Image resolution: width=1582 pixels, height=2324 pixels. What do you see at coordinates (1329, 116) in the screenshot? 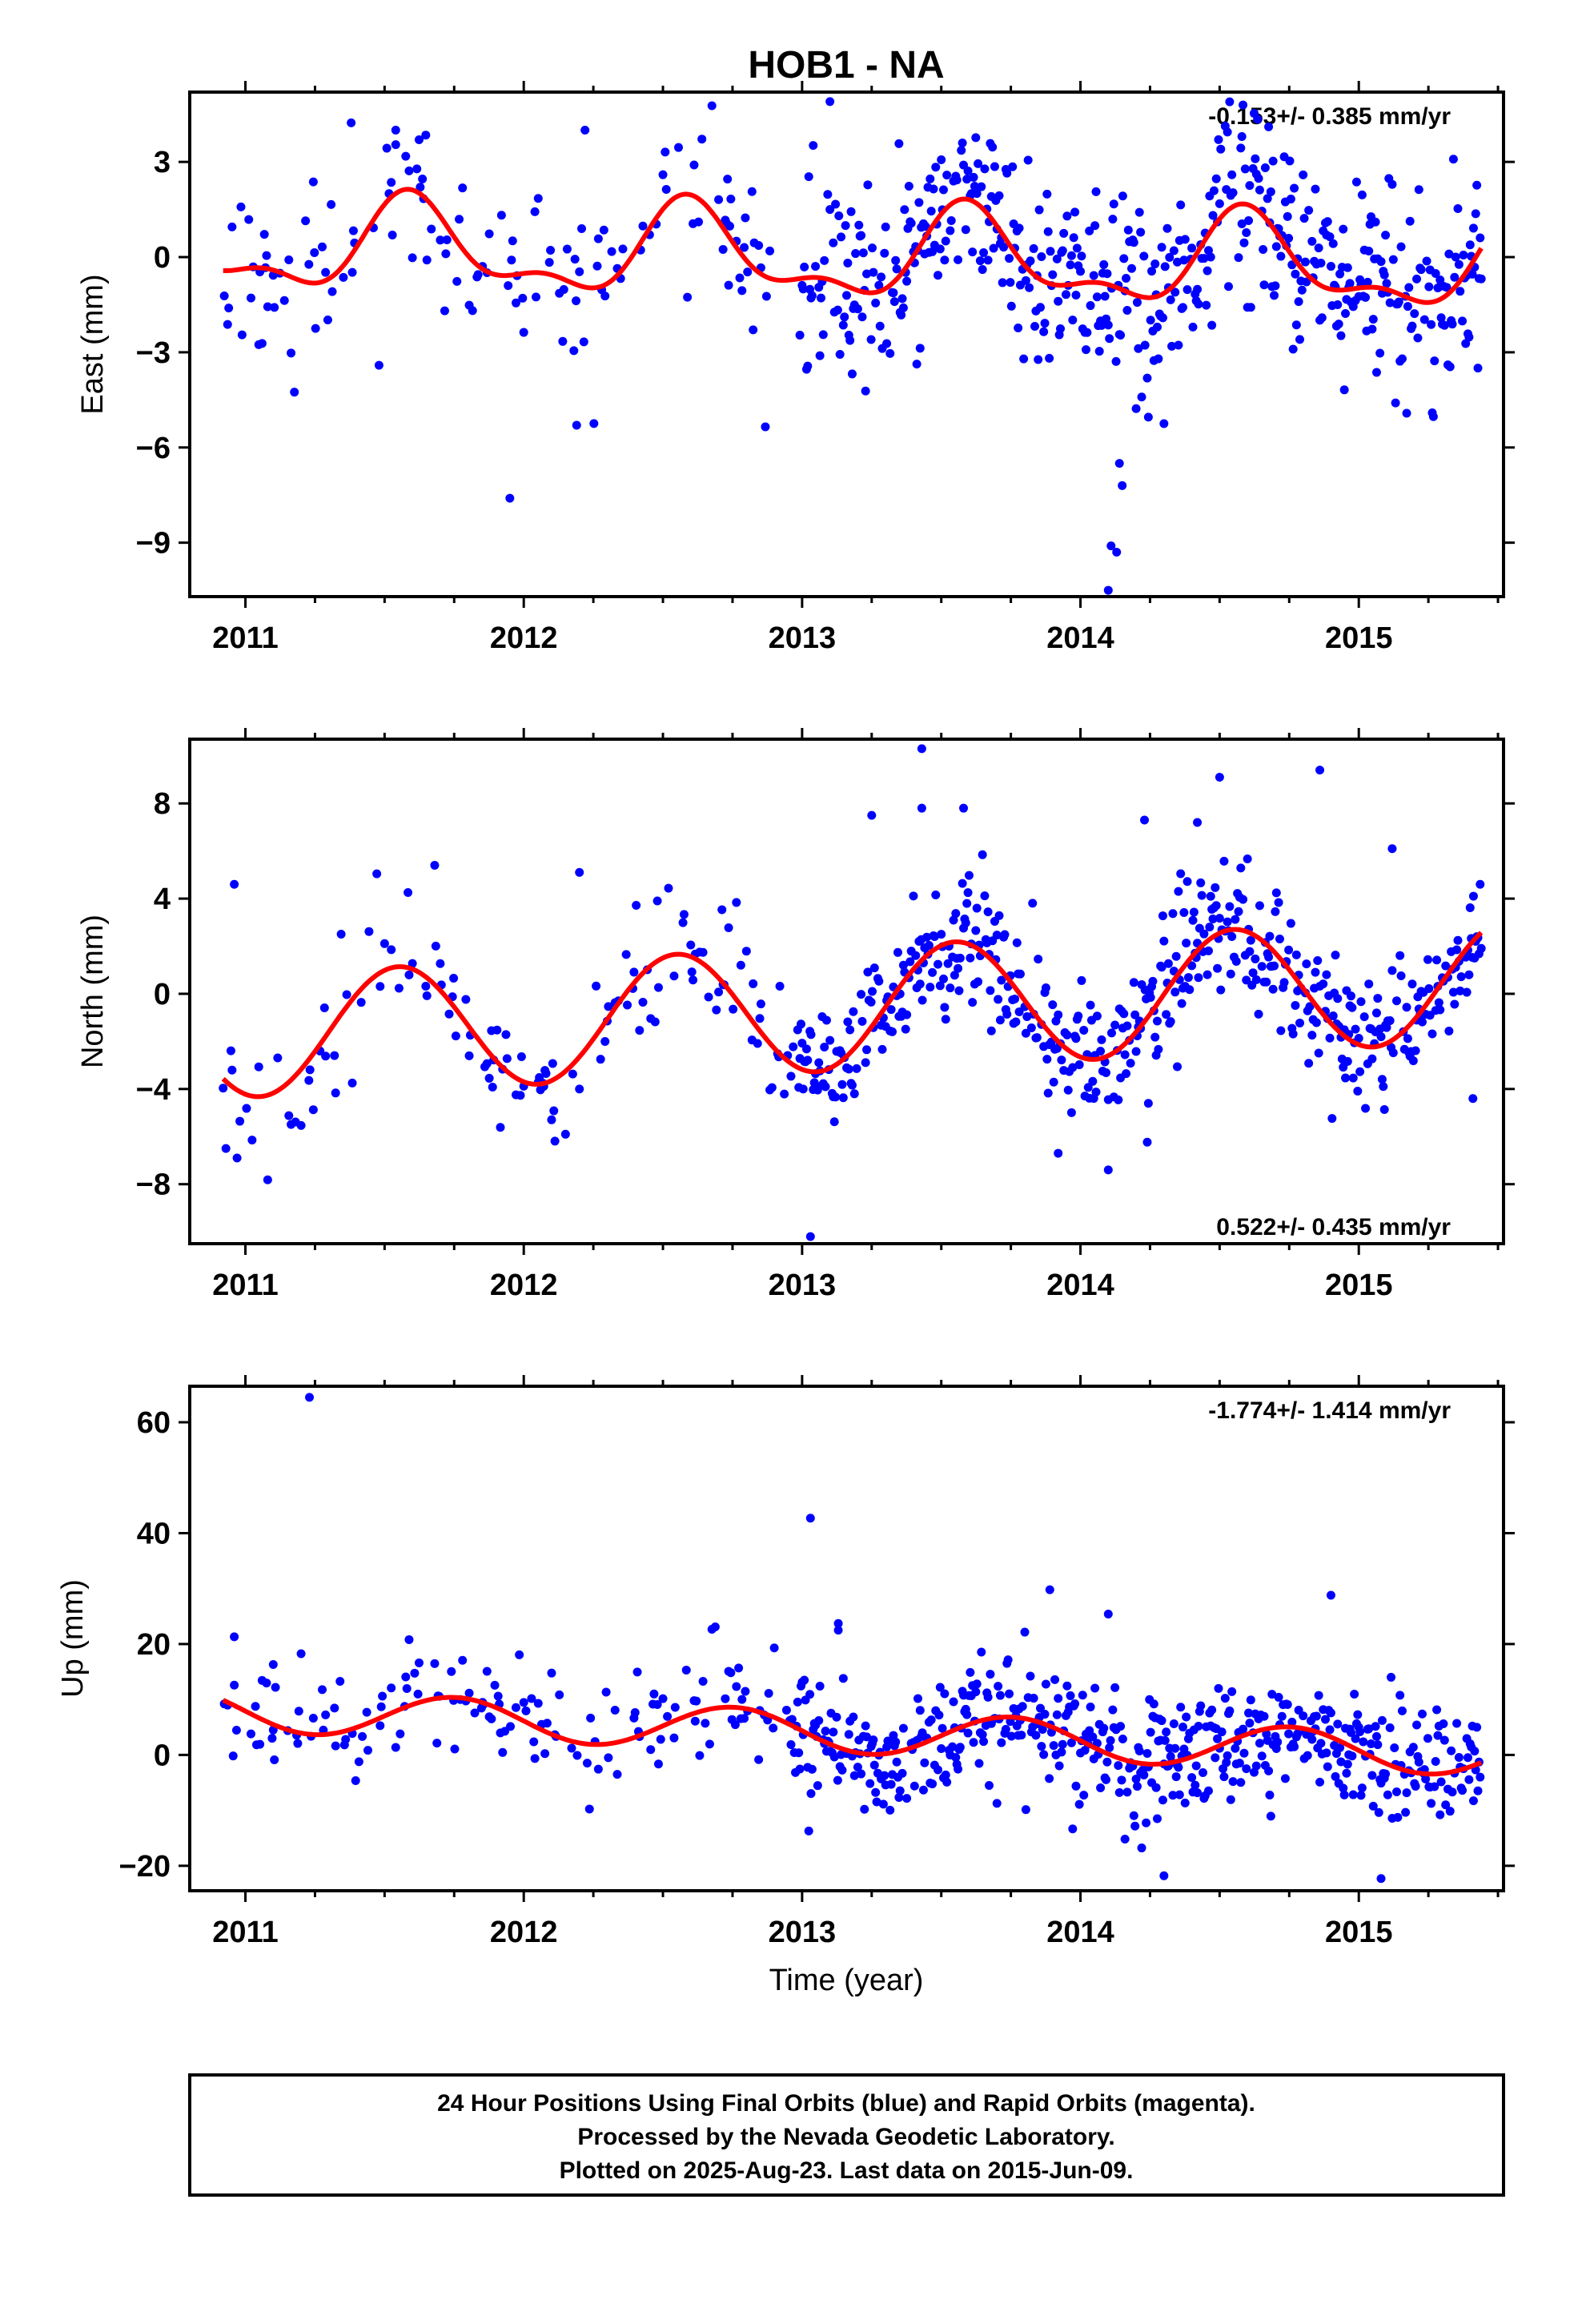
I see `rate-label: -0.153+/- 0.385 mm/yr` at bounding box center [1329, 116].